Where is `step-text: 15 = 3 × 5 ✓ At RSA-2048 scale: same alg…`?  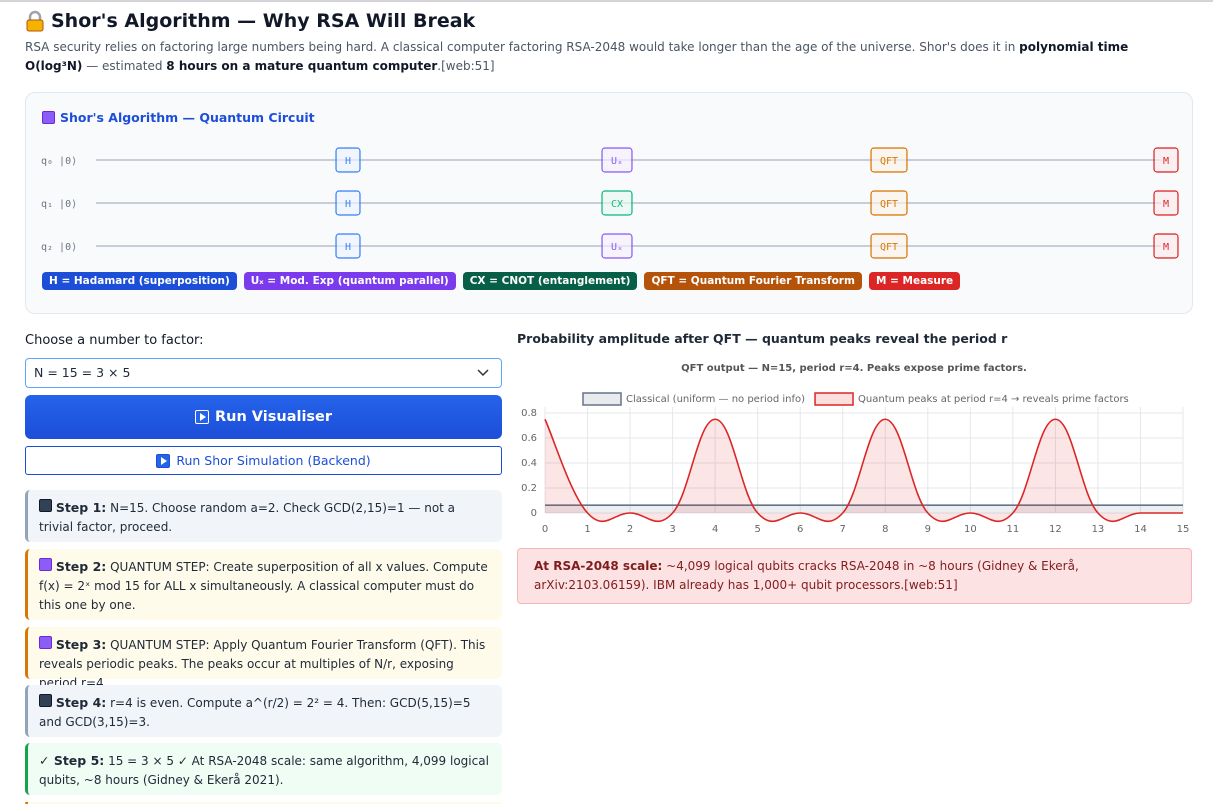 step-text: 15 = 3 × 5 ✓ At RSA-2048 scale: same alg… is located at coordinates (264, 770).